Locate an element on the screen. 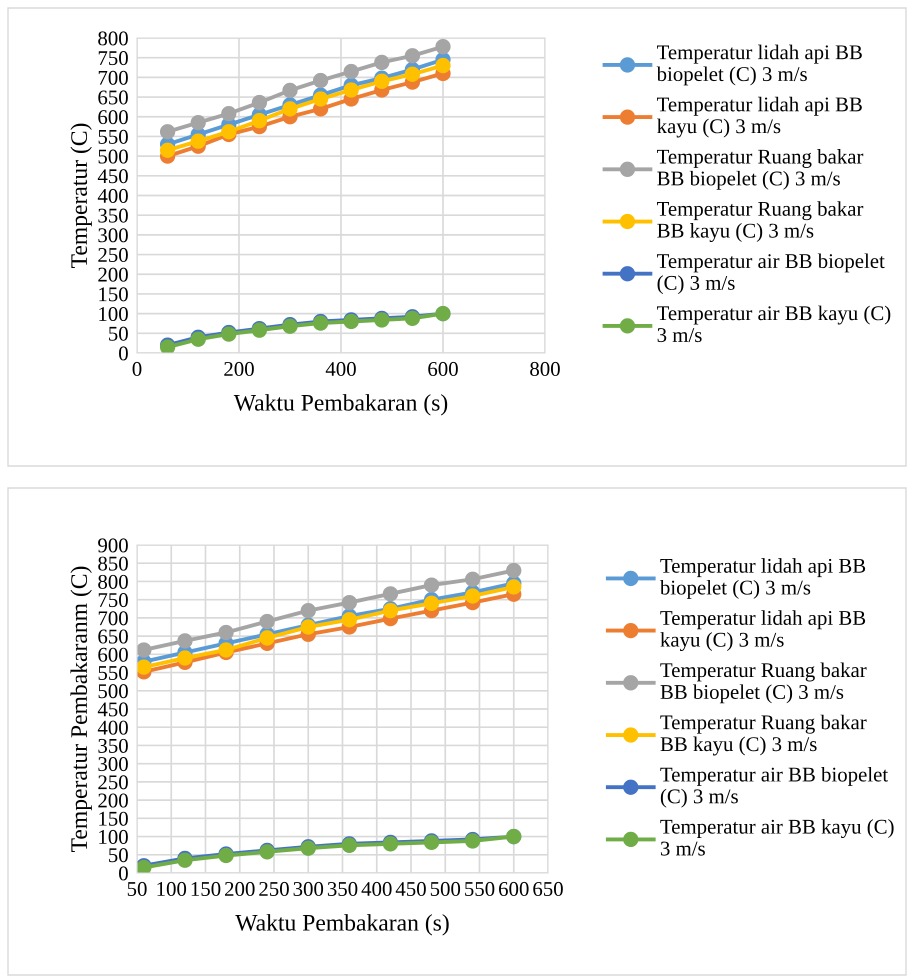  x-tick-label: 650 is located at coordinates (548, 889).